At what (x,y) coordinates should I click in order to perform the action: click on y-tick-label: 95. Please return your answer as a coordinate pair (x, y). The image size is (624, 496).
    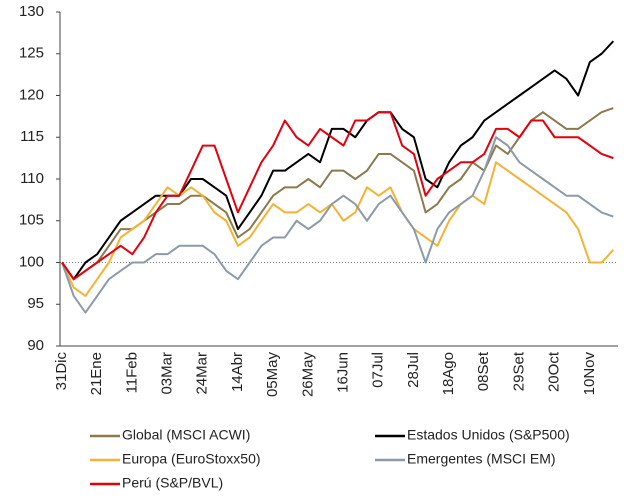
    Looking at the image, I should click on (35, 303).